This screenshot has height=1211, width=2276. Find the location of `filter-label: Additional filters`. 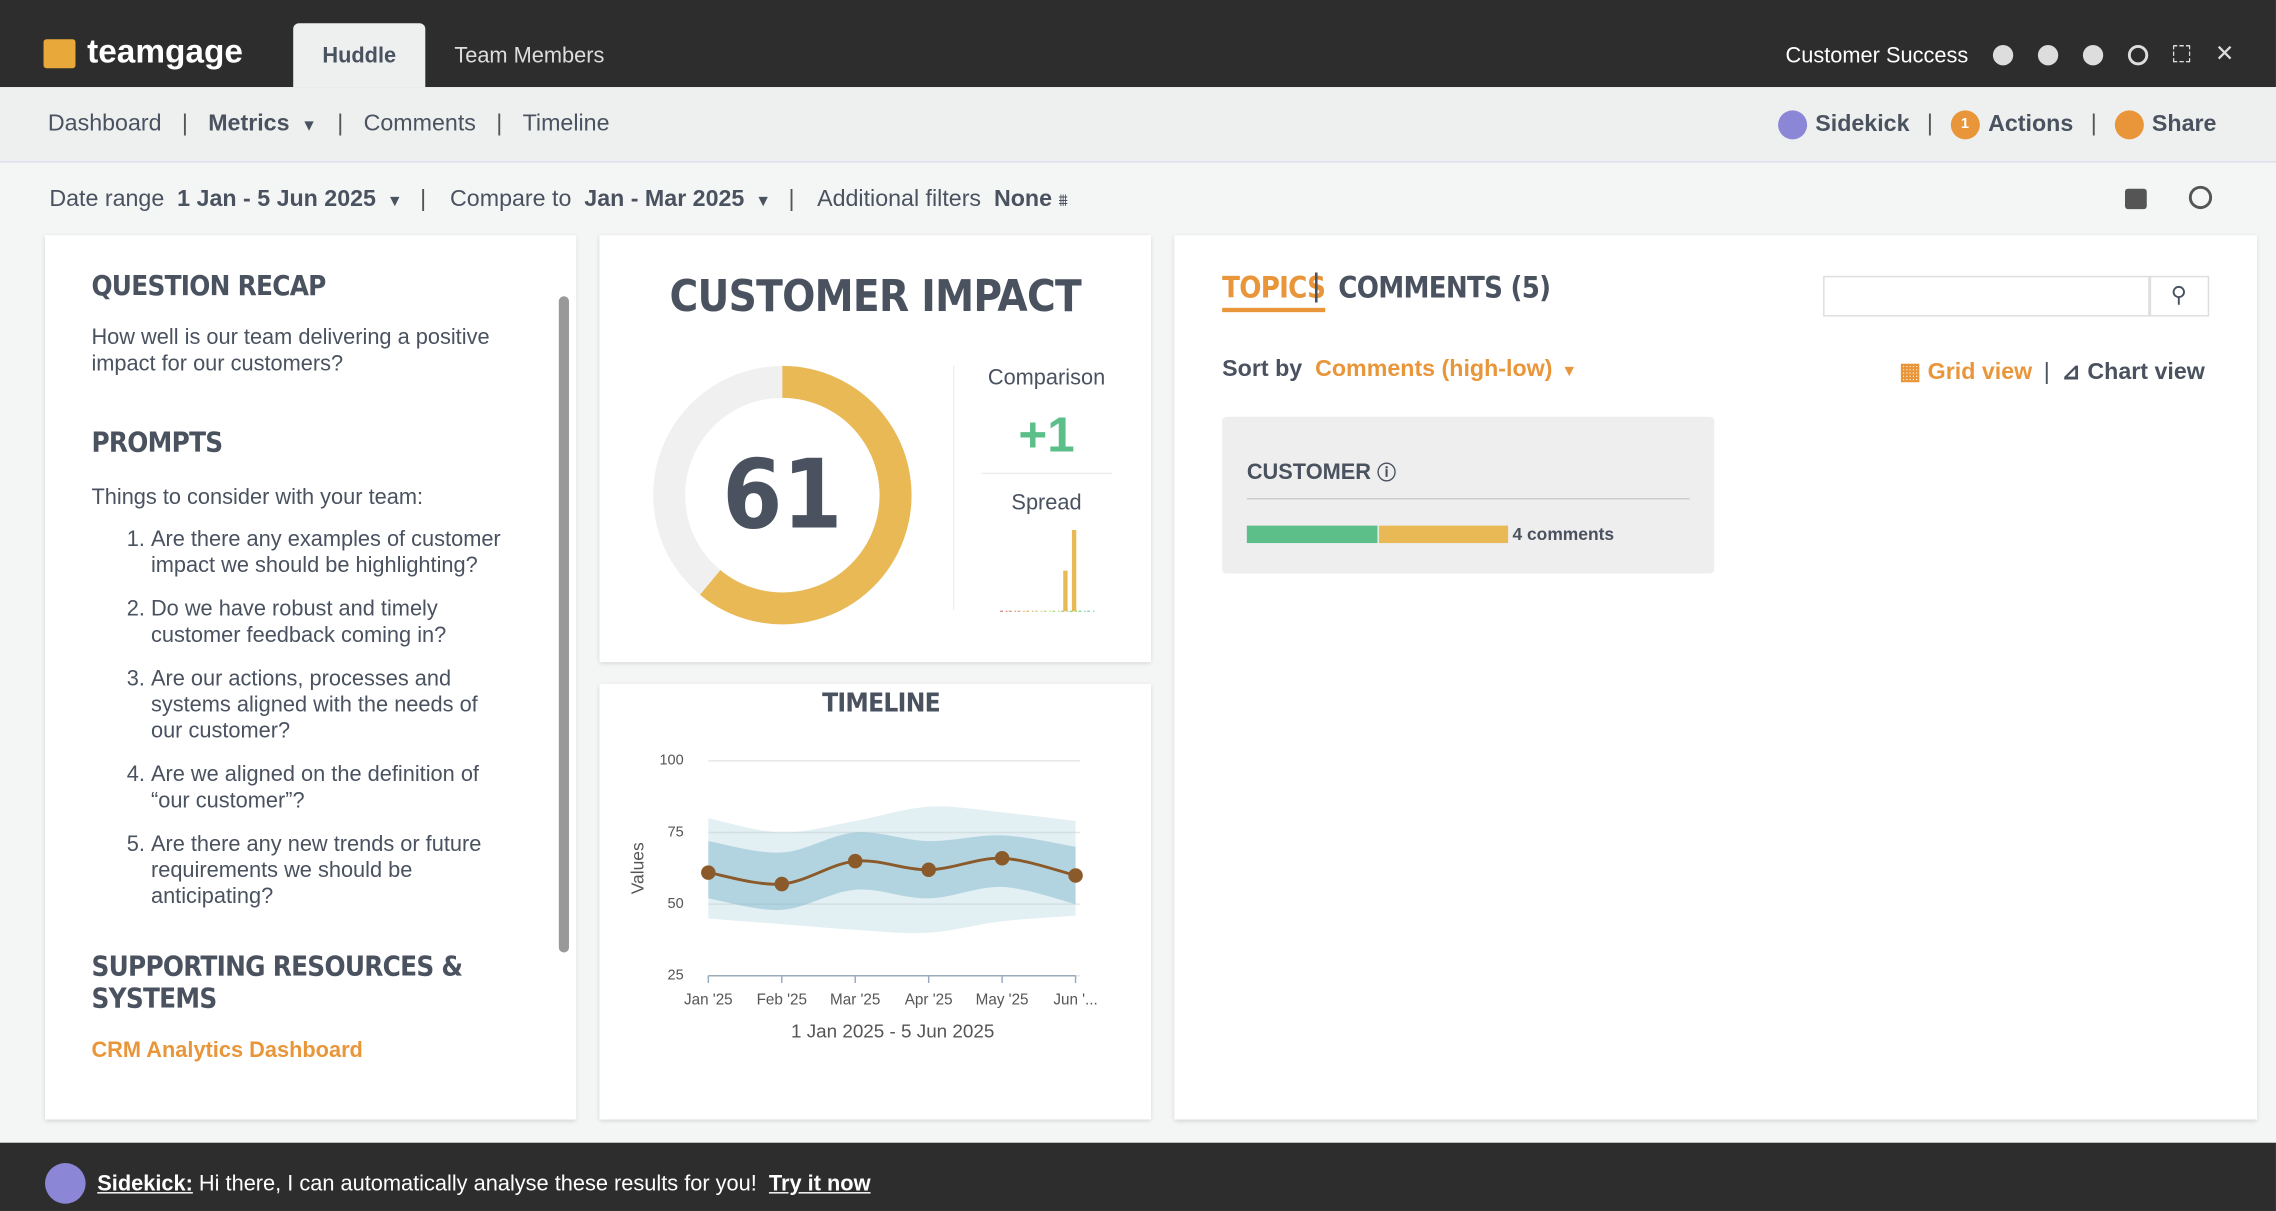

filter-label: Additional filters is located at coordinates (899, 199).